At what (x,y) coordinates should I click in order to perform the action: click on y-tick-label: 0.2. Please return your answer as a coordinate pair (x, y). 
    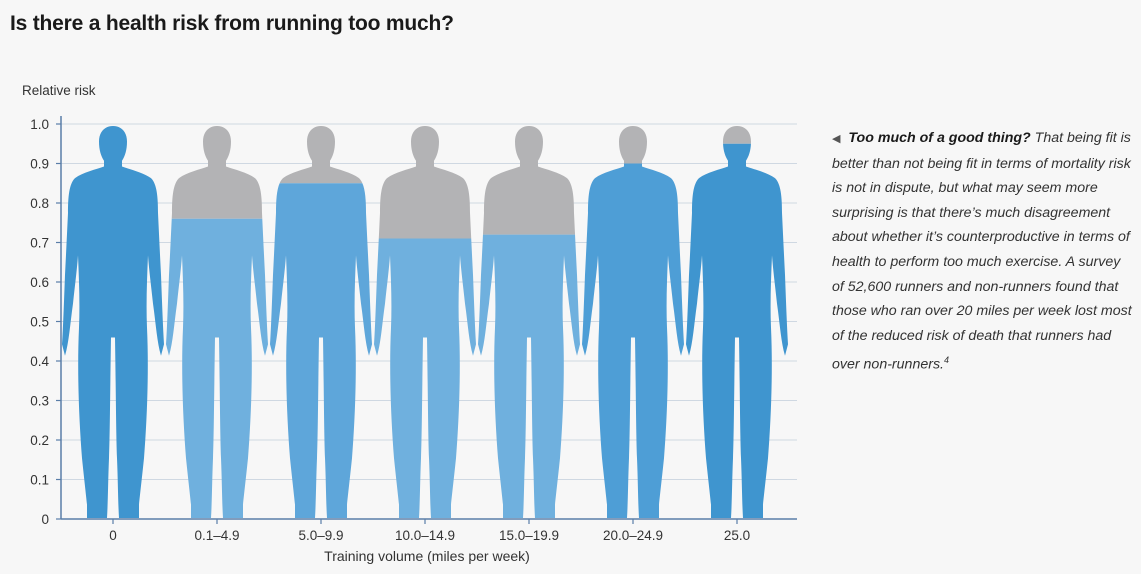
    Looking at the image, I should click on (39, 440).